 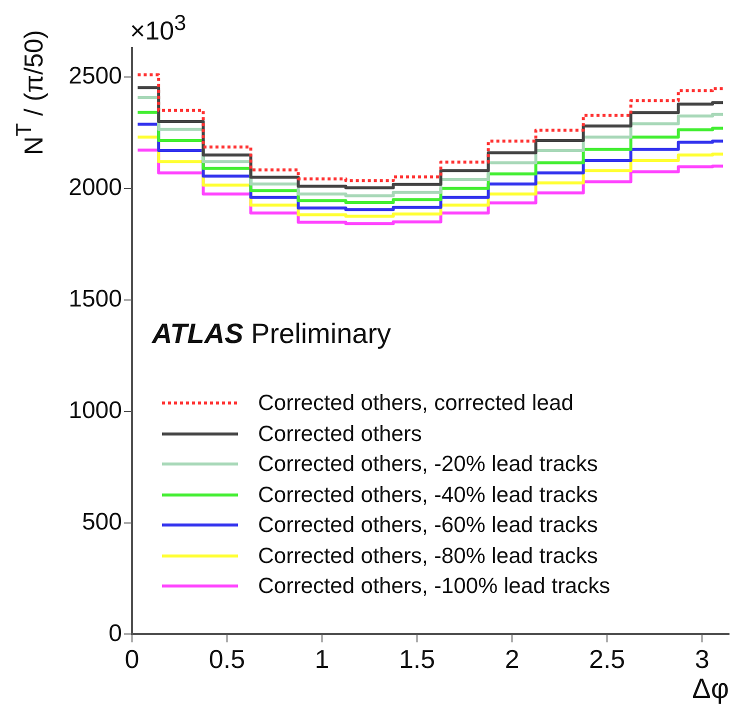 What do you see at coordinates (416, 403) in the screenshot?
I see `legend-label: Corrected others, corrected lead` at bounding box center [416, 403].